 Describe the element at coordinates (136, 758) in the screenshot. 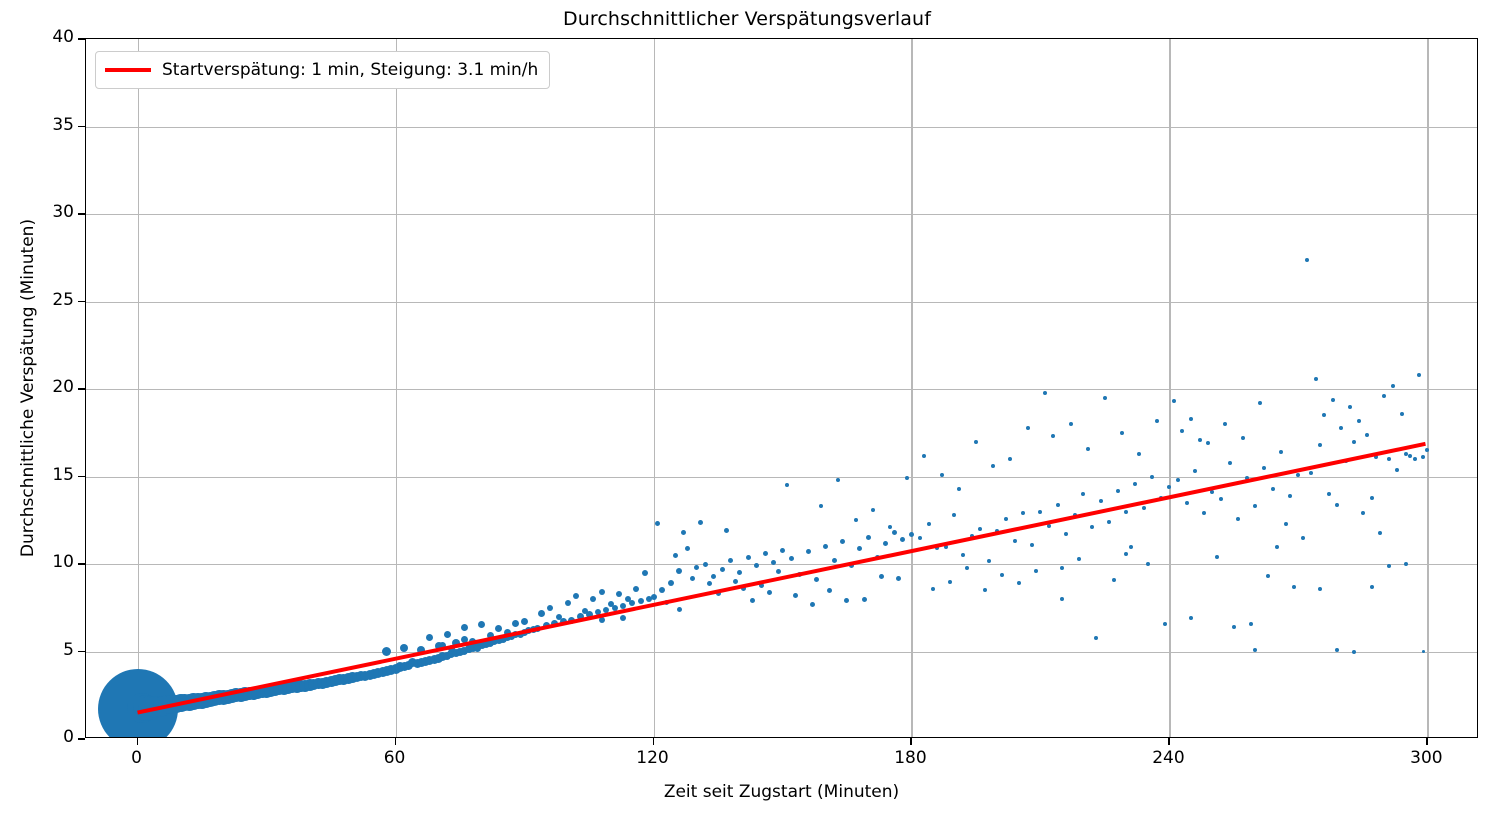

I see `x-tick-label: 0` at that location.